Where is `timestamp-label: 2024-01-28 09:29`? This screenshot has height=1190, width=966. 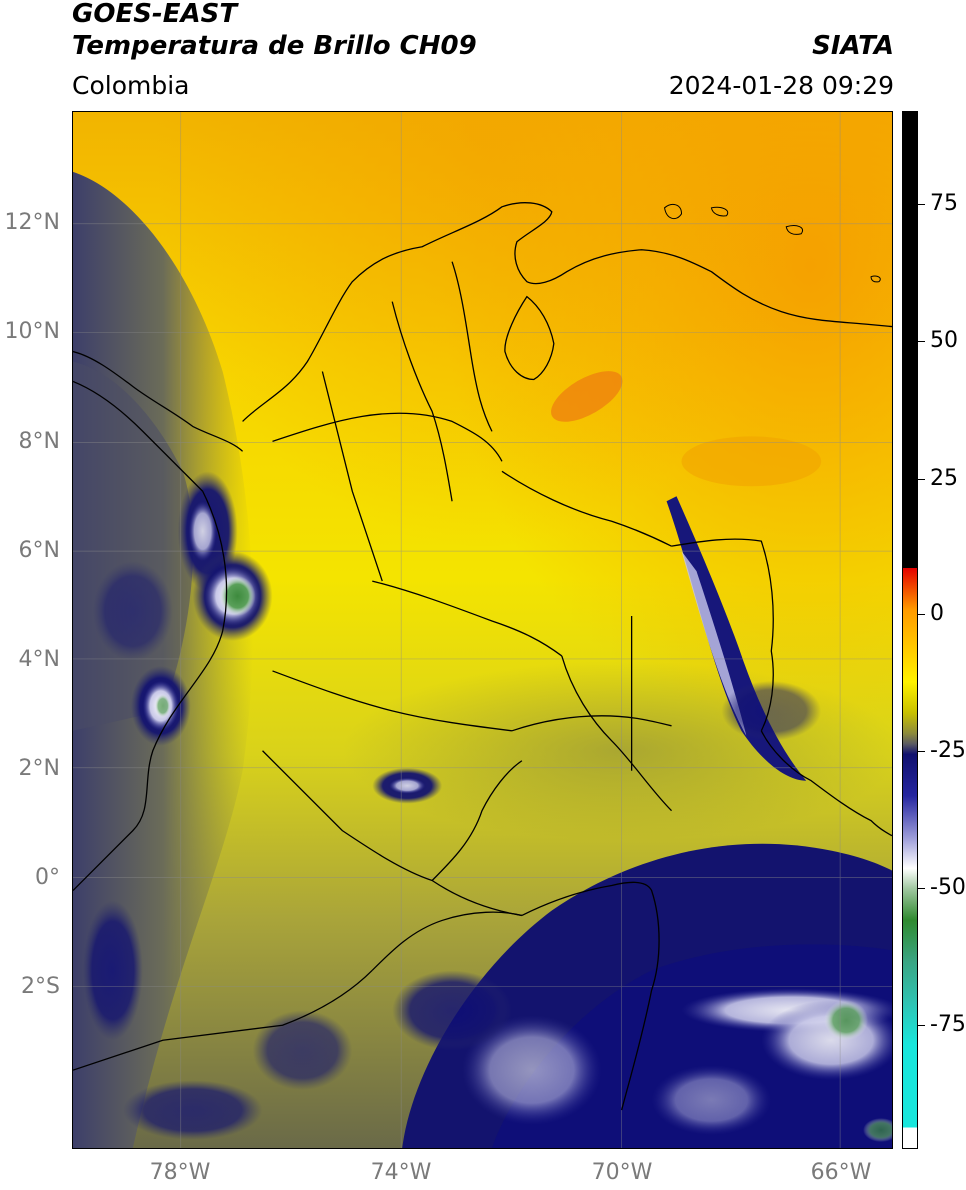 timestamp-label: 2024-01-28 09:29 is located at coordinates (781, 85).